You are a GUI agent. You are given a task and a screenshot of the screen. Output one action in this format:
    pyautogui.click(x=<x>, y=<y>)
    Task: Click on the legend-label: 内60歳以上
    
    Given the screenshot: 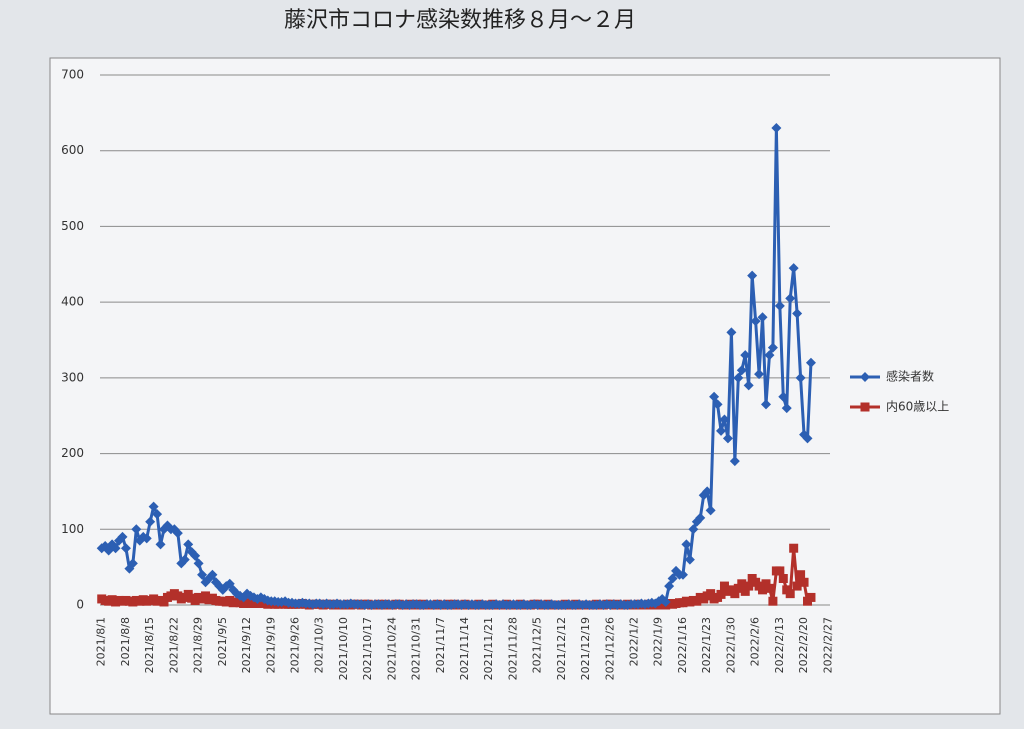 What is the action you would take?
    pyautogui.click(x=917, y=407)
    